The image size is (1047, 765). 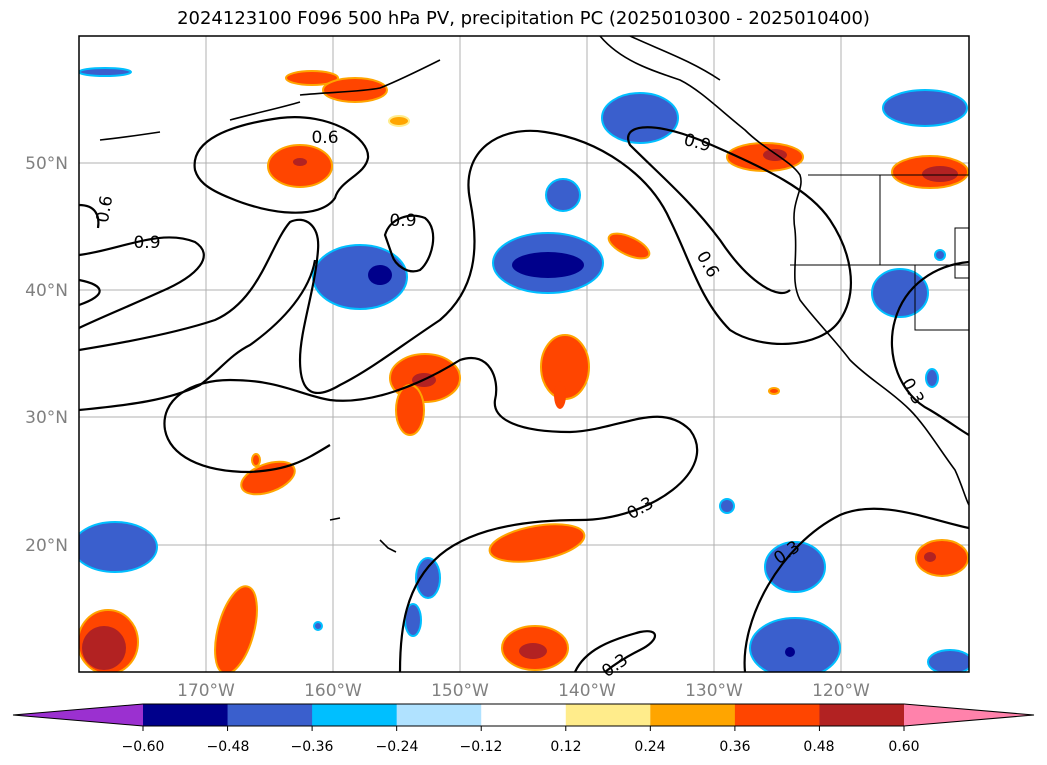 I want to click on lat-label-20n: 20°N, so click(x=46, y=546).